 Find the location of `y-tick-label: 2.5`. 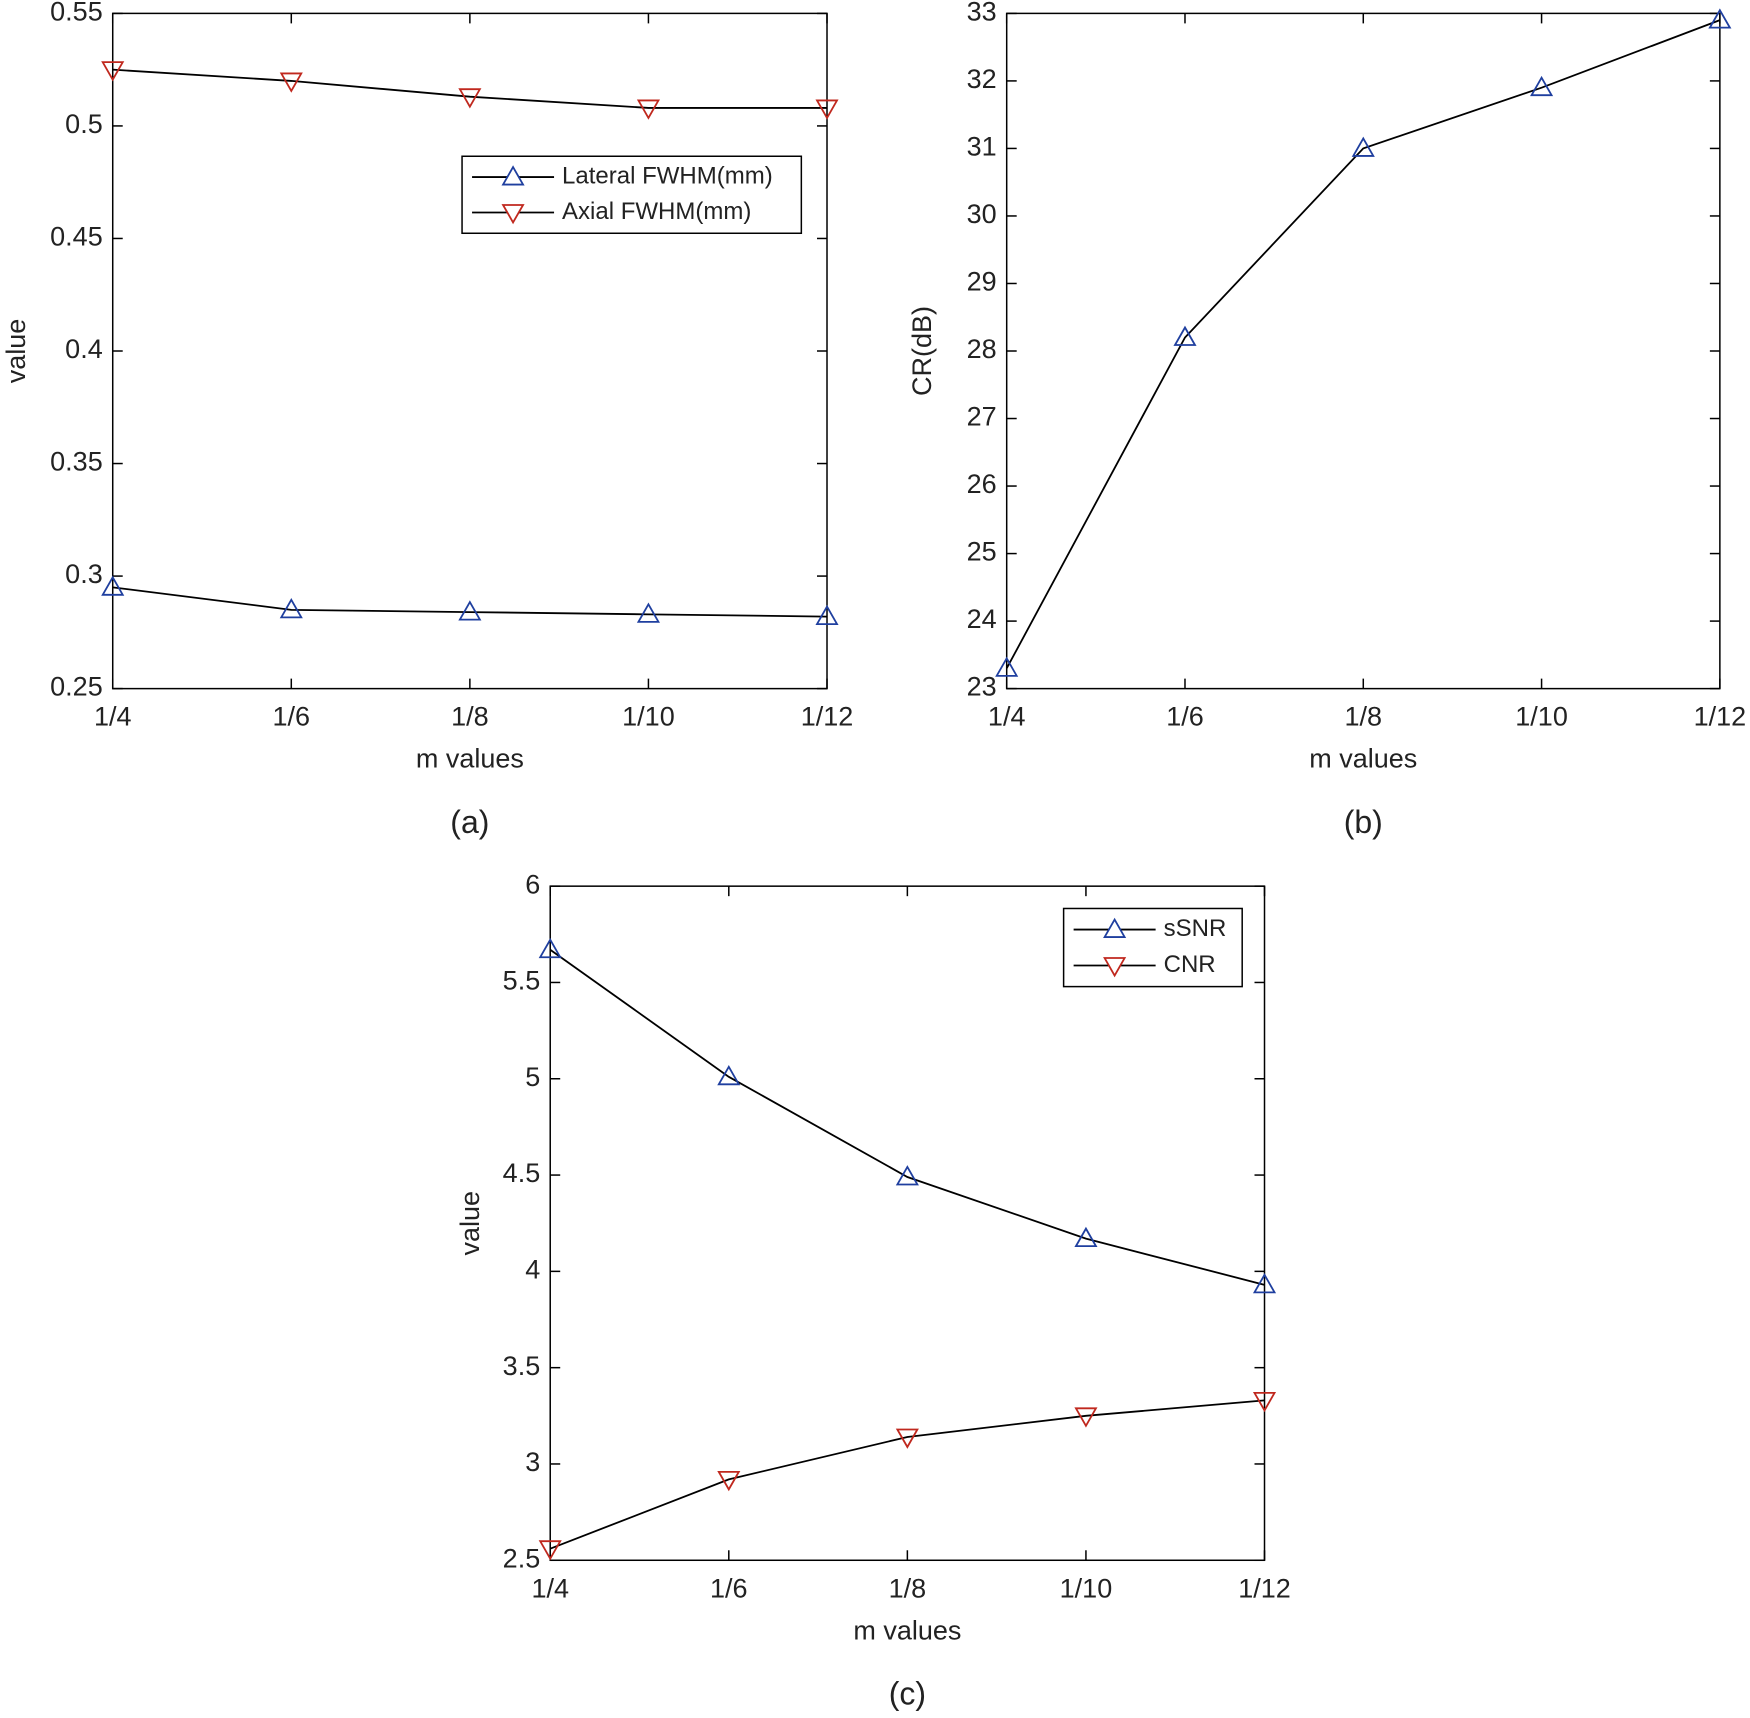

y-tick-label: 2.5 is located at coordinates (522, 1558).